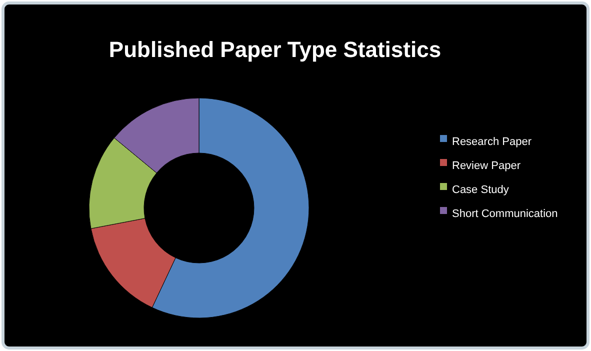 This screenshot has height=351, width=591. What do you see at coordinates (505, 214) in the screenshot?
I see `legend-label: Short Communication` at bounding box center [505, 214].